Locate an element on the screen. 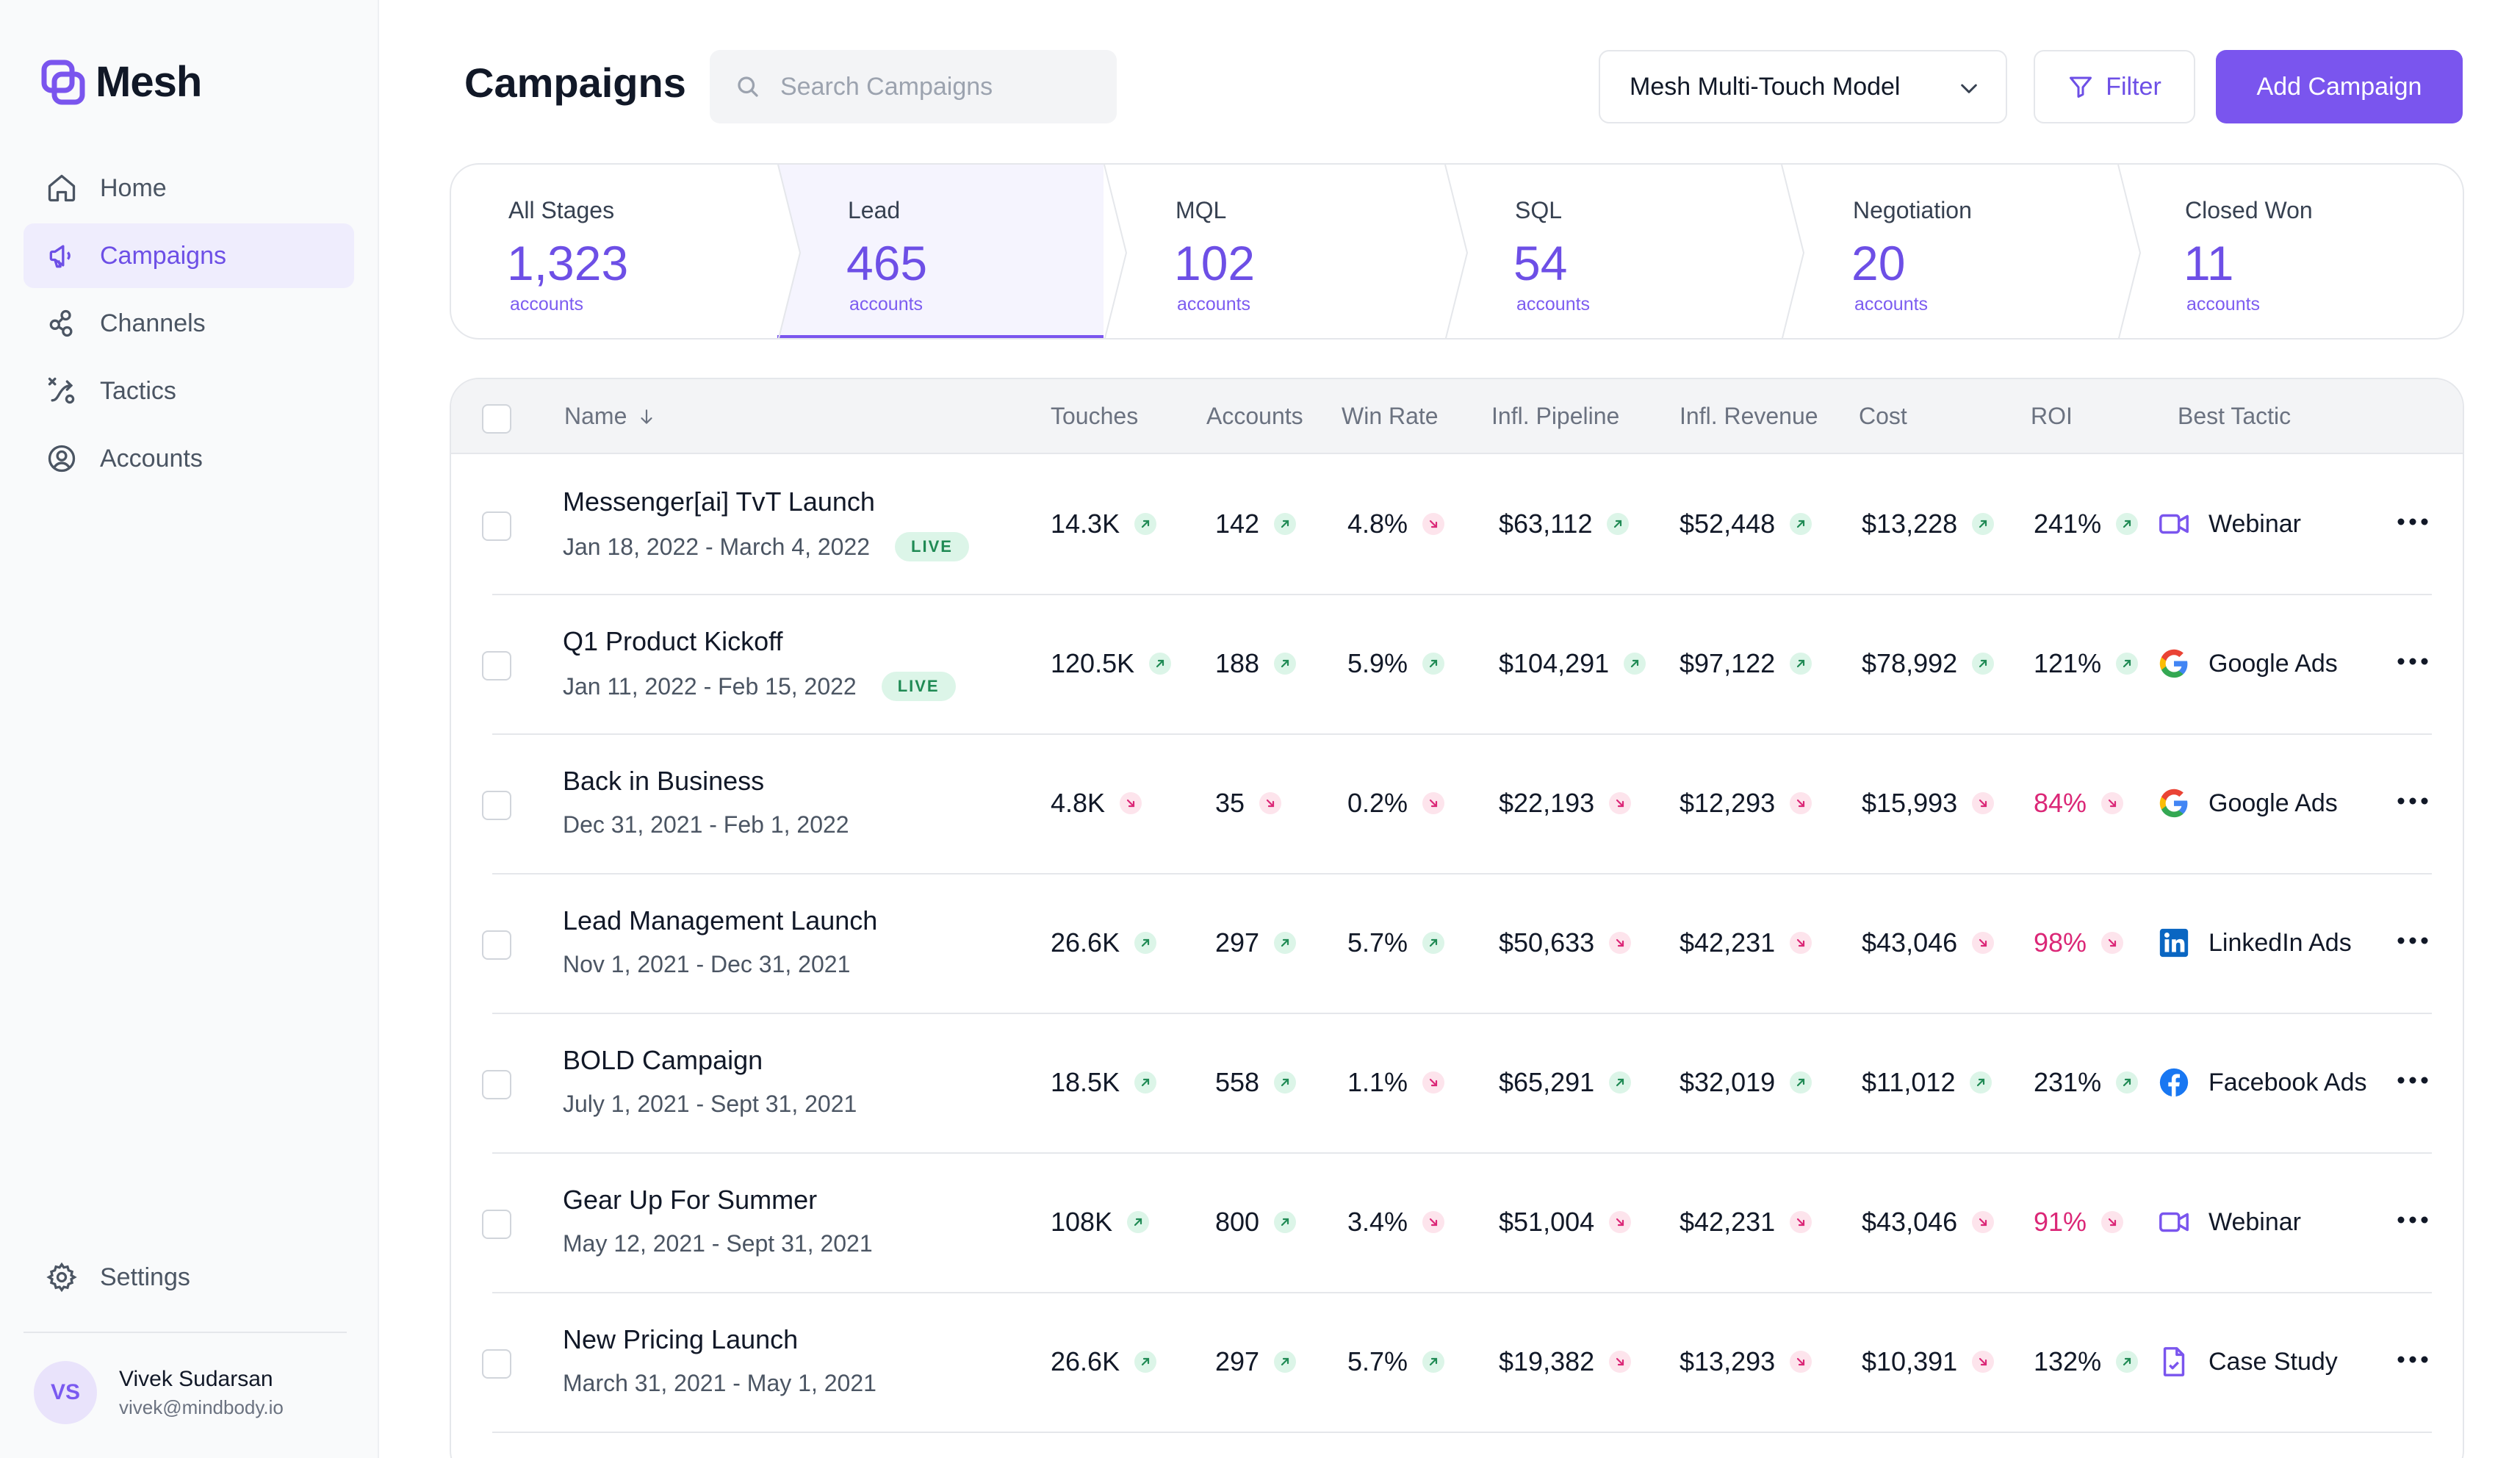 The width and height of the screenshot is (2520, 1458). best-tactic: Case Study is located at coordinates (2247, 1362).